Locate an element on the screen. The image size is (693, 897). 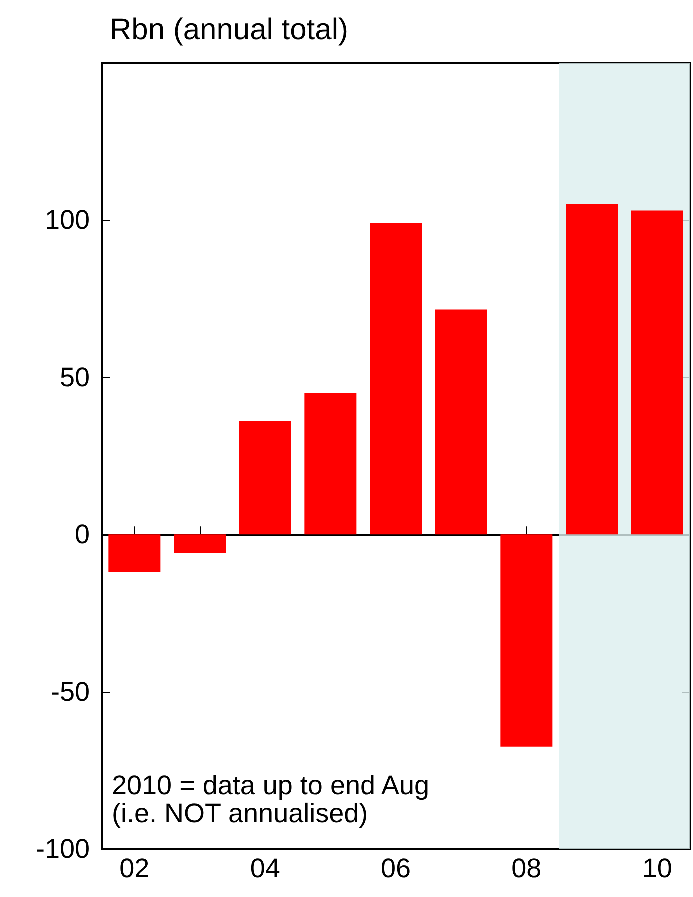
chart-title: Rbn (annual total) is located at coordinates (229, 30).